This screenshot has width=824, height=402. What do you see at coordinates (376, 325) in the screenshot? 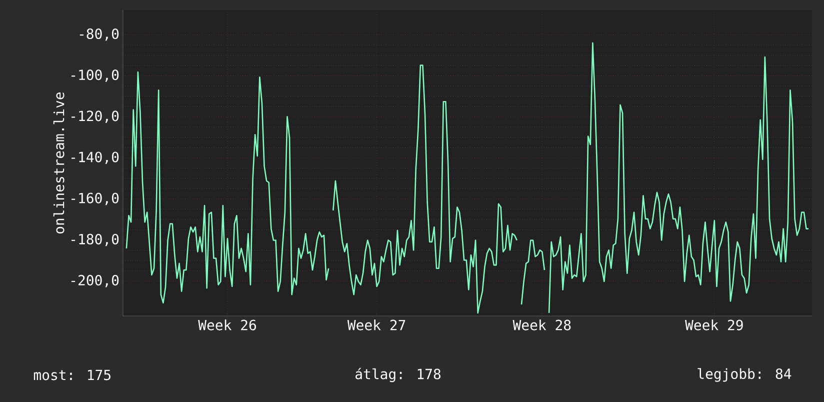
I see `x-tick-label: Week 27` at bounding box center [376, 325].